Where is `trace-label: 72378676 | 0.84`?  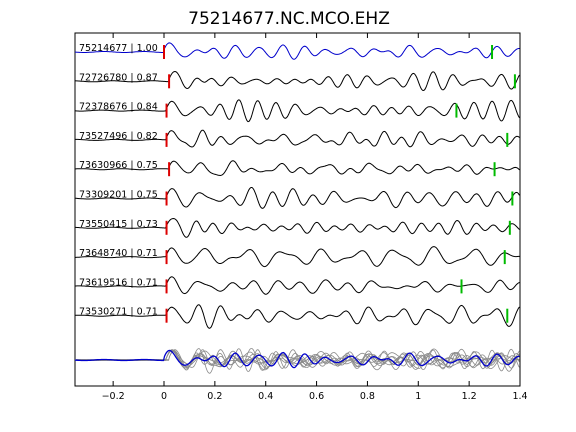 trace-label: 72378676 | 0.84 is located at coordinates (118, 107).